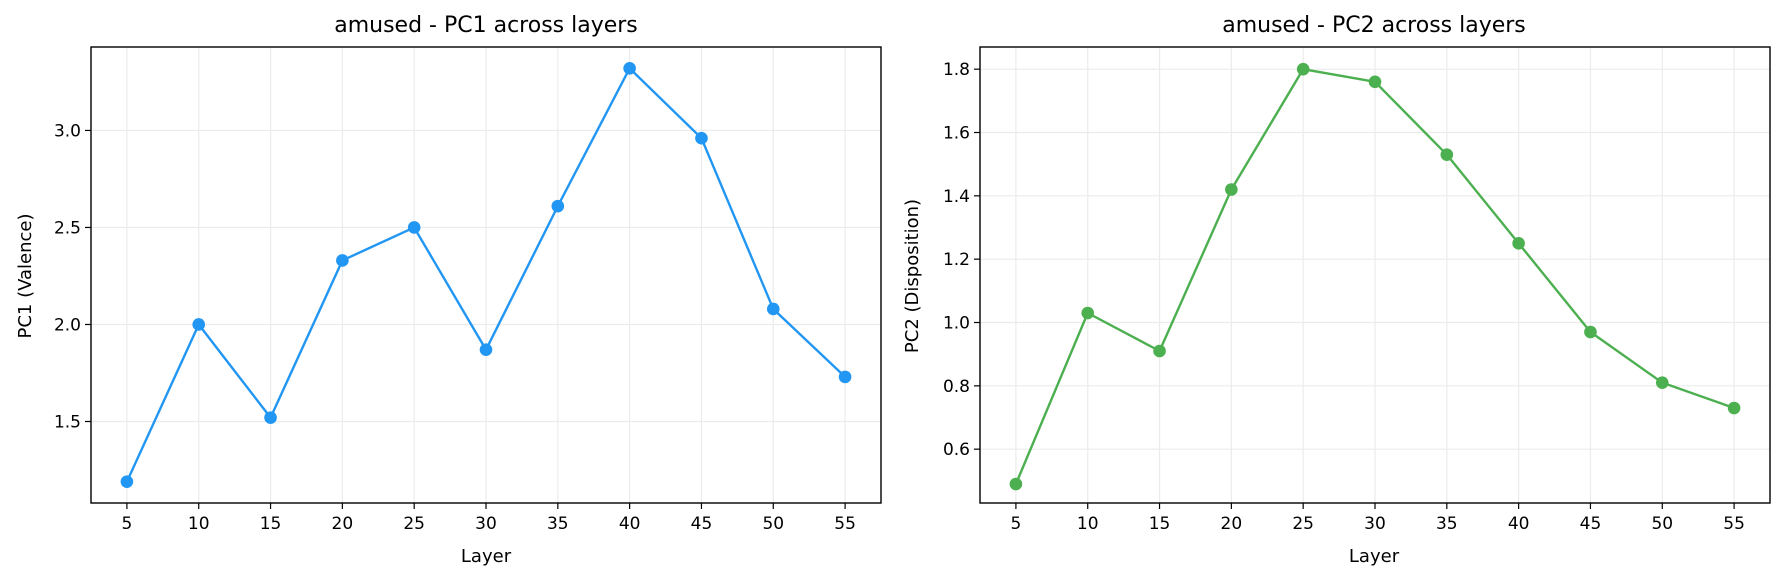 This screenshot has height=581, width=1784. Describe the element at coordinates (25, 275) in the screenshot. I see `chart-pc1-ylabel: PC1 (Valence)` at that location.